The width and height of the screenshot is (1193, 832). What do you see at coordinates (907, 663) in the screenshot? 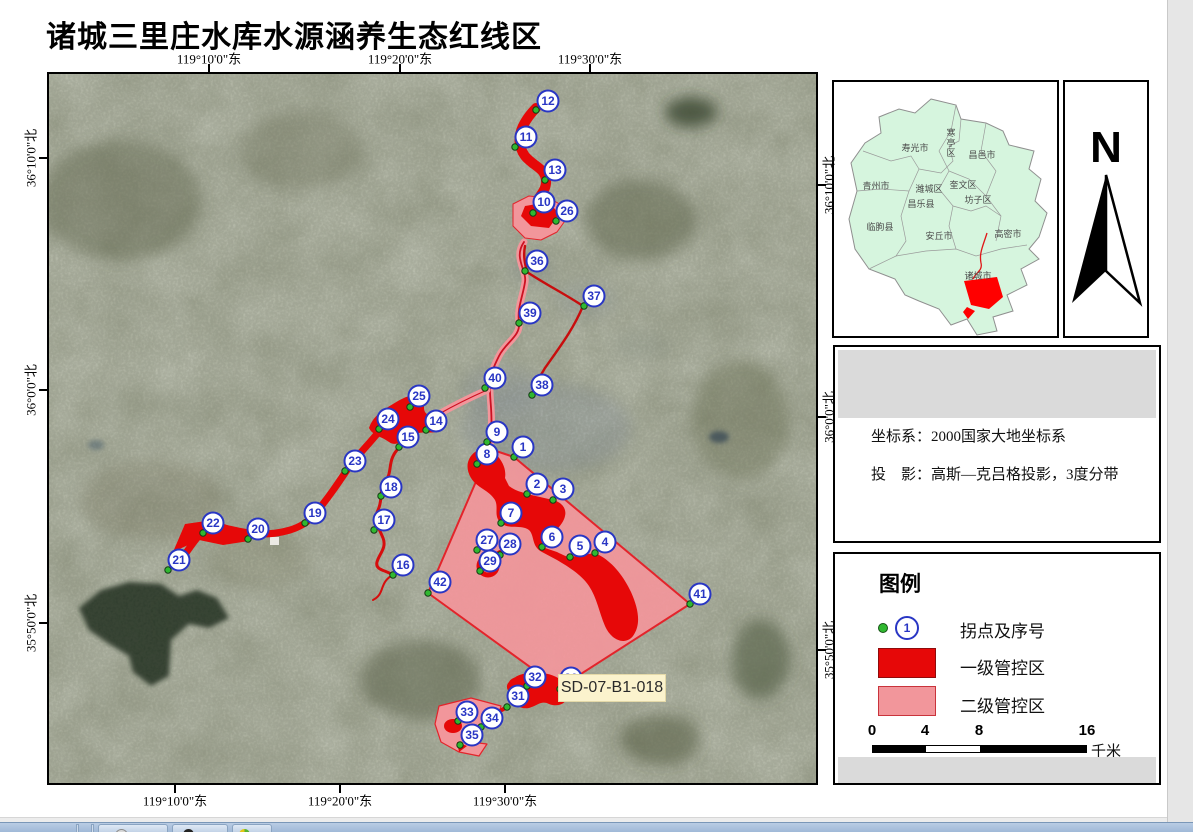
I see `primary-zone-swatch` at bounding box center [907, 663].